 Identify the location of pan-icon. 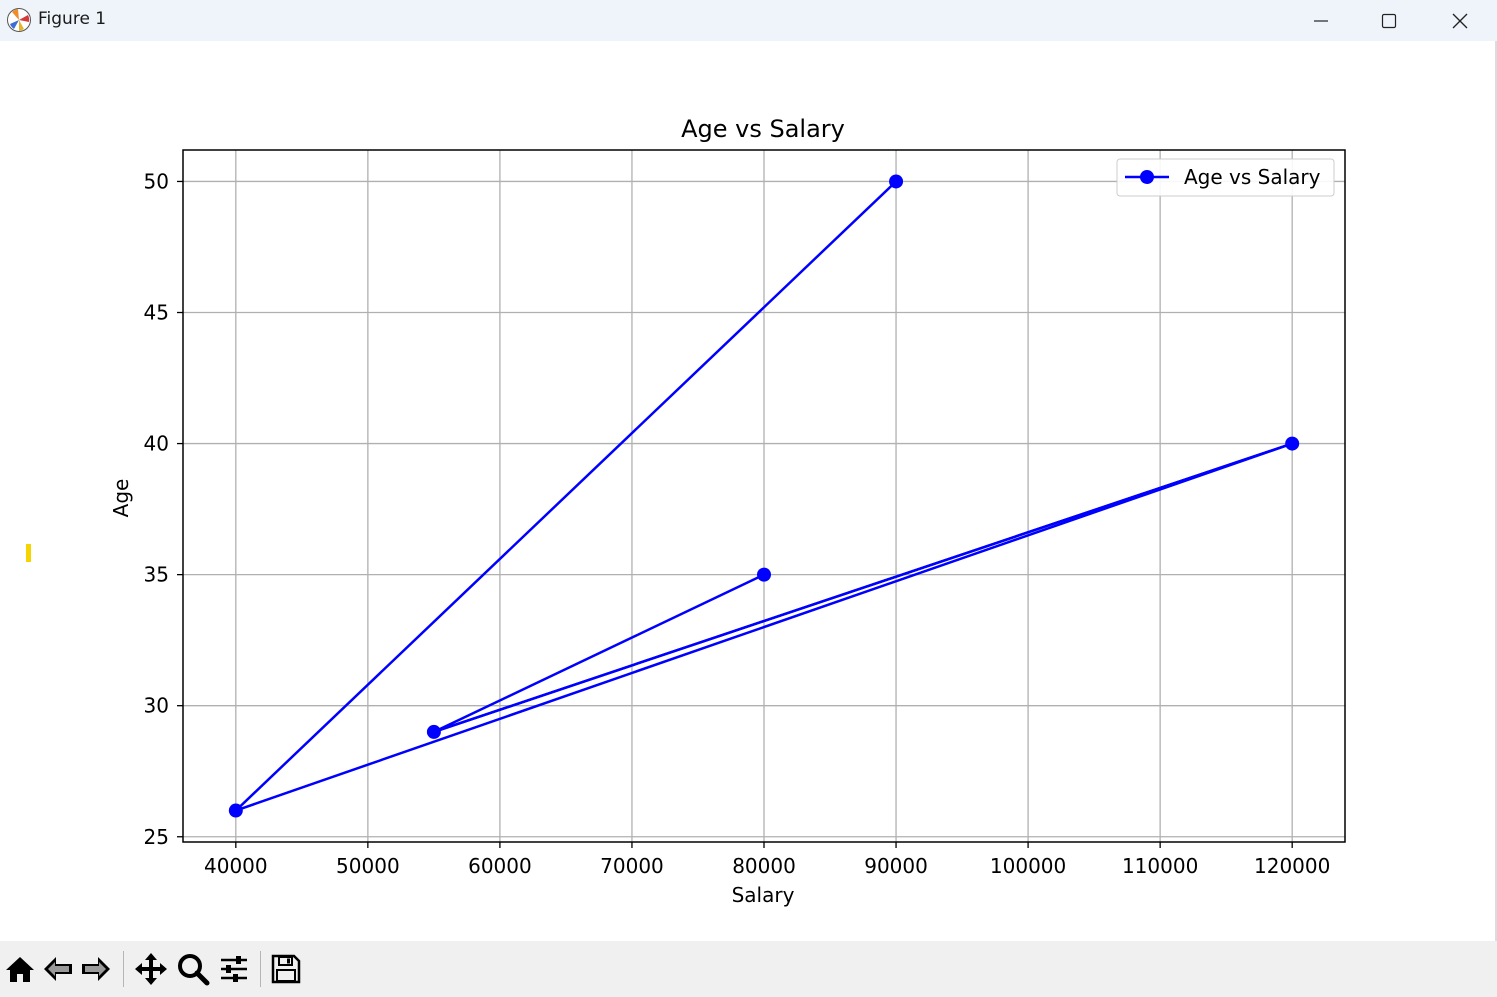
(151, 969).